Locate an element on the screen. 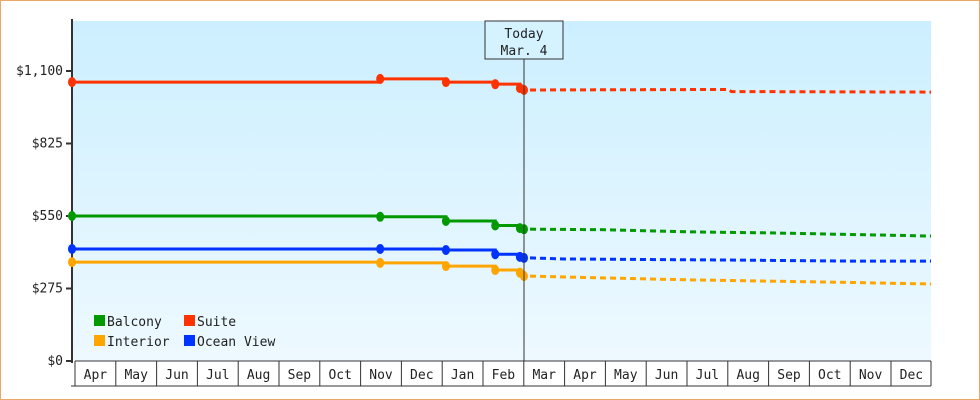 This screenshot has height=400, width=980. series-ocean-view is located at coordinates (499, 253).